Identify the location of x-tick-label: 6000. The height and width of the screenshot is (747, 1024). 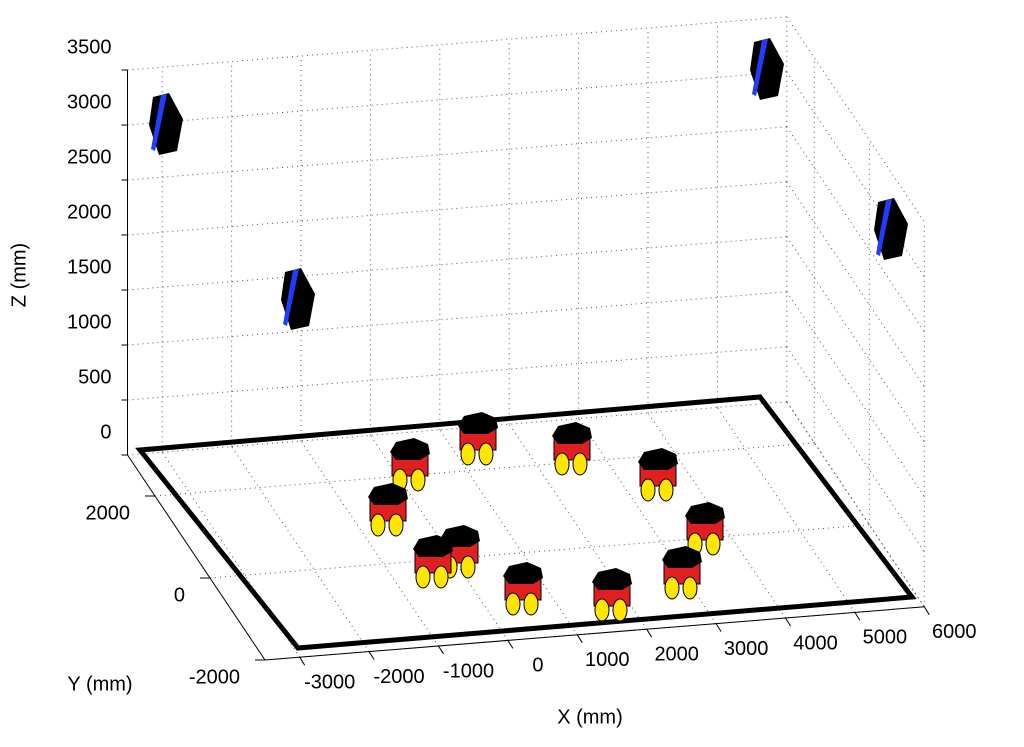
(954, 632).